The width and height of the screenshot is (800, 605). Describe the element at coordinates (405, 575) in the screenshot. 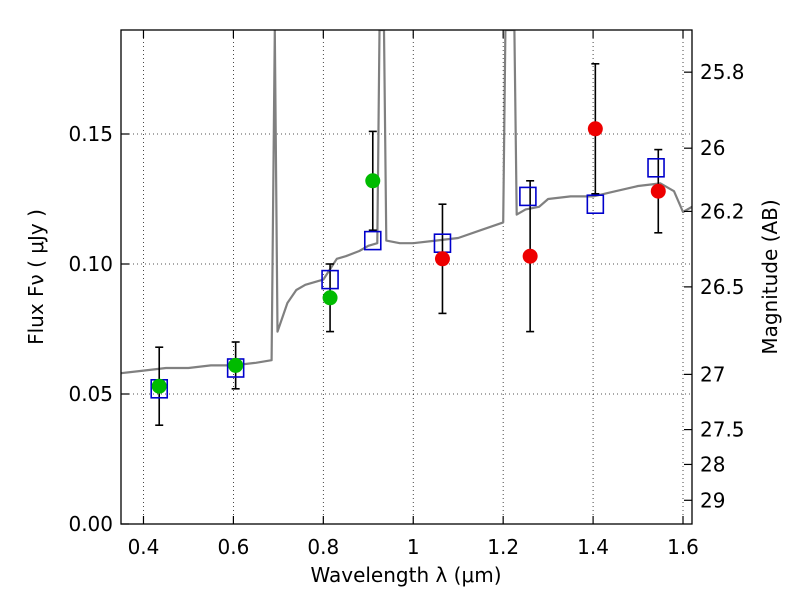

I see `x-axis-label: Wavelength λ (μm)` at that location.